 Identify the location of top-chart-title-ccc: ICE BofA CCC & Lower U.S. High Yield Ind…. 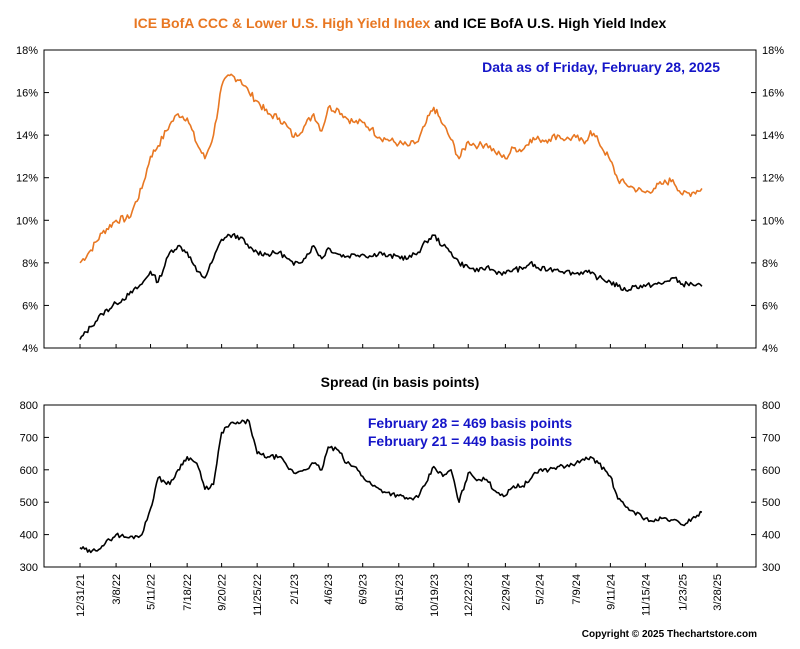
(282, 23).